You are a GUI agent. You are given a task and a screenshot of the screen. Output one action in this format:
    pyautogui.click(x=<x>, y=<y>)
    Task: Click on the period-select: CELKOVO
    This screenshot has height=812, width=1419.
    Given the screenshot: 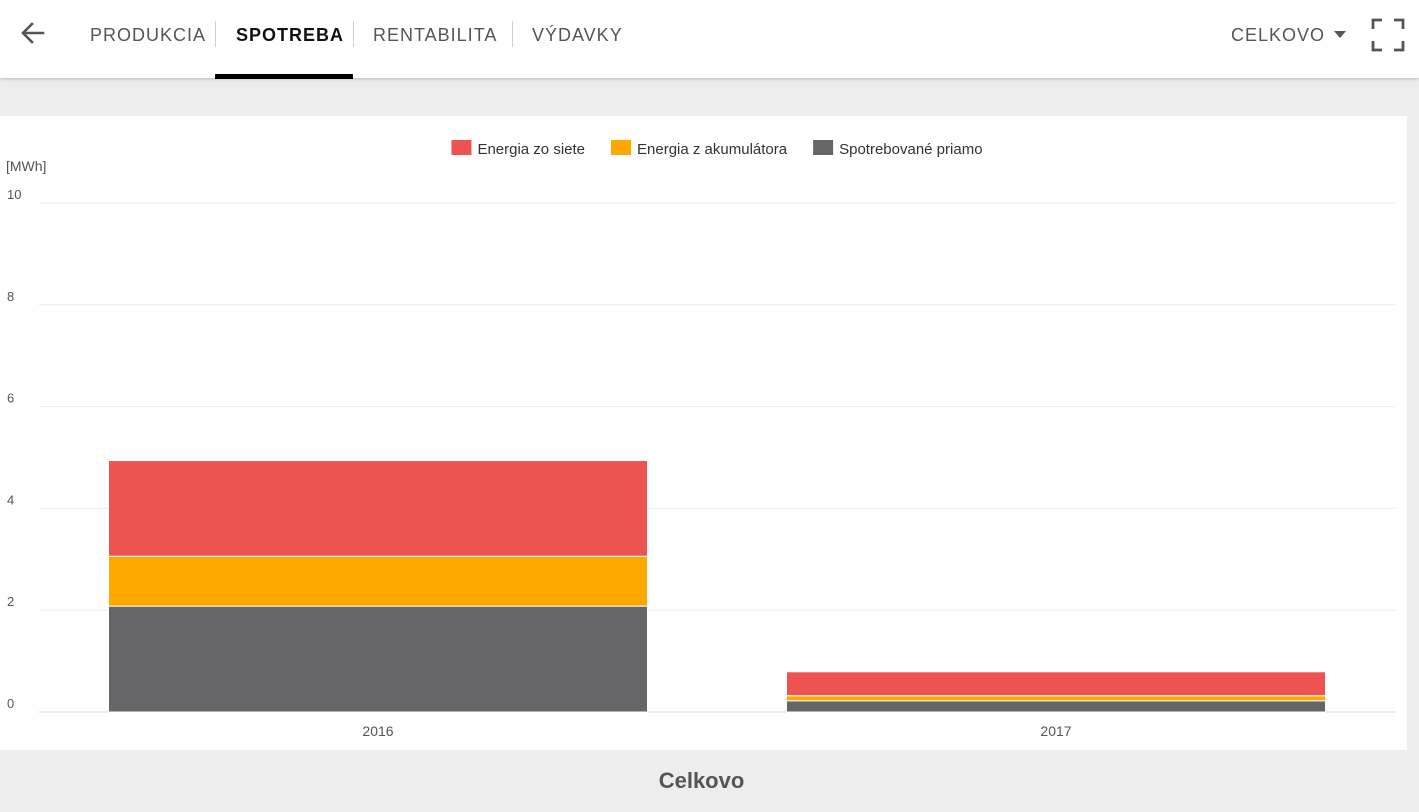 What is the action you would take?
    pyautogui.click(x=1289, y=35)
    